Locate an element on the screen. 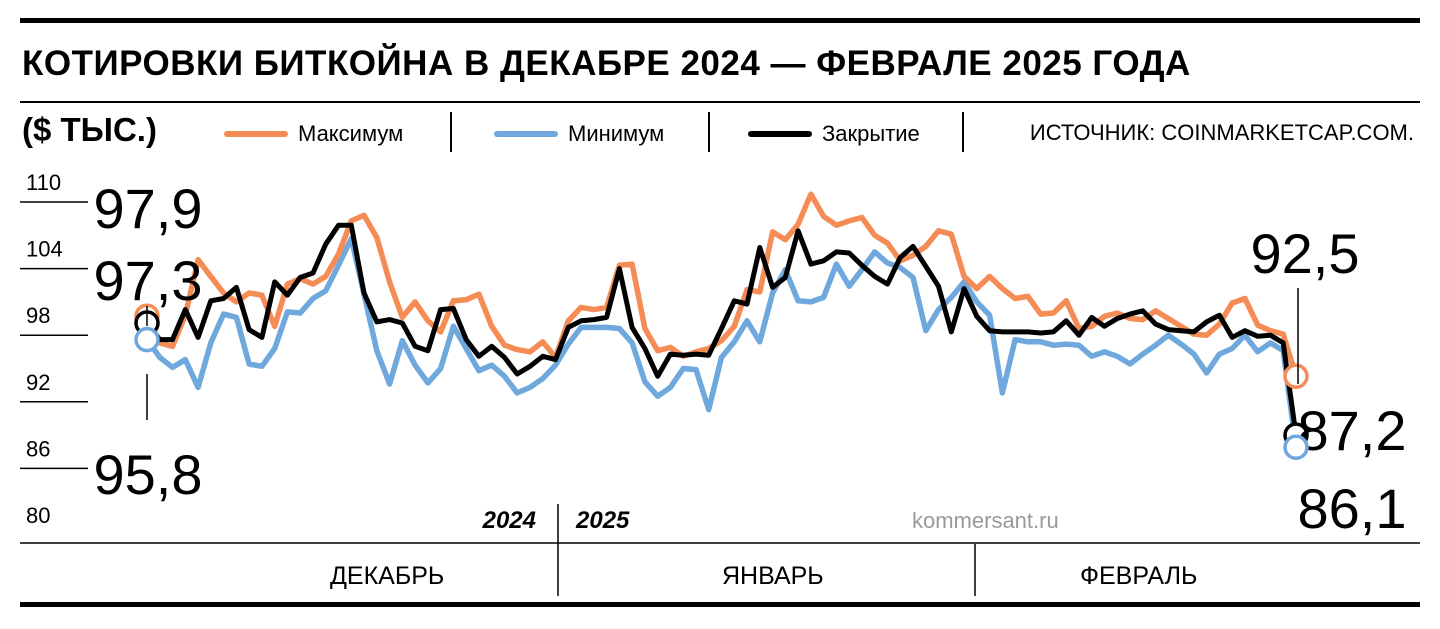 Image resolution: width=1440 pixels, height=629 pixels. y-axis: 110 104 98 92 86 80 is located at coordinates (54, 349).